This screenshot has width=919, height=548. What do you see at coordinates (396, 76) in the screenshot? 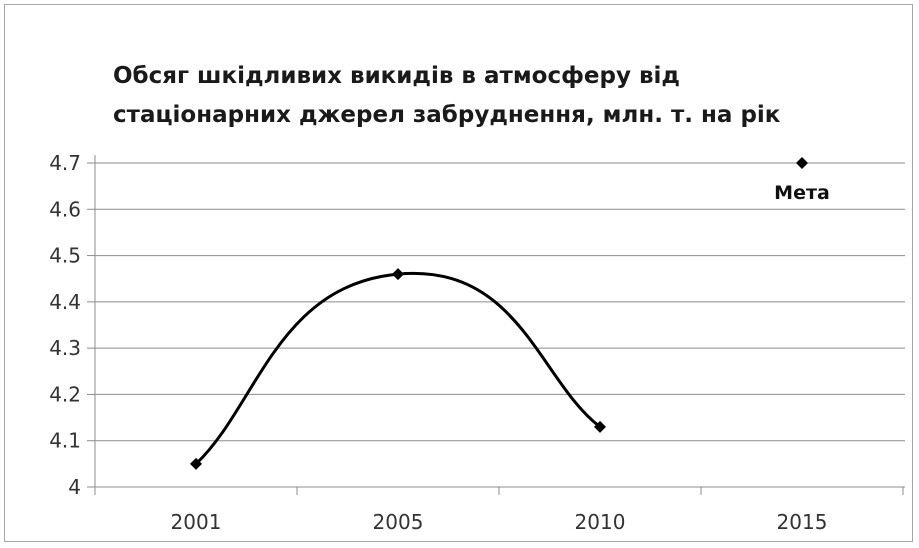
I see `chart-title-line-1: Обсяг шкідливих викидів в атмосферу від` at bounding box center [396, 76].